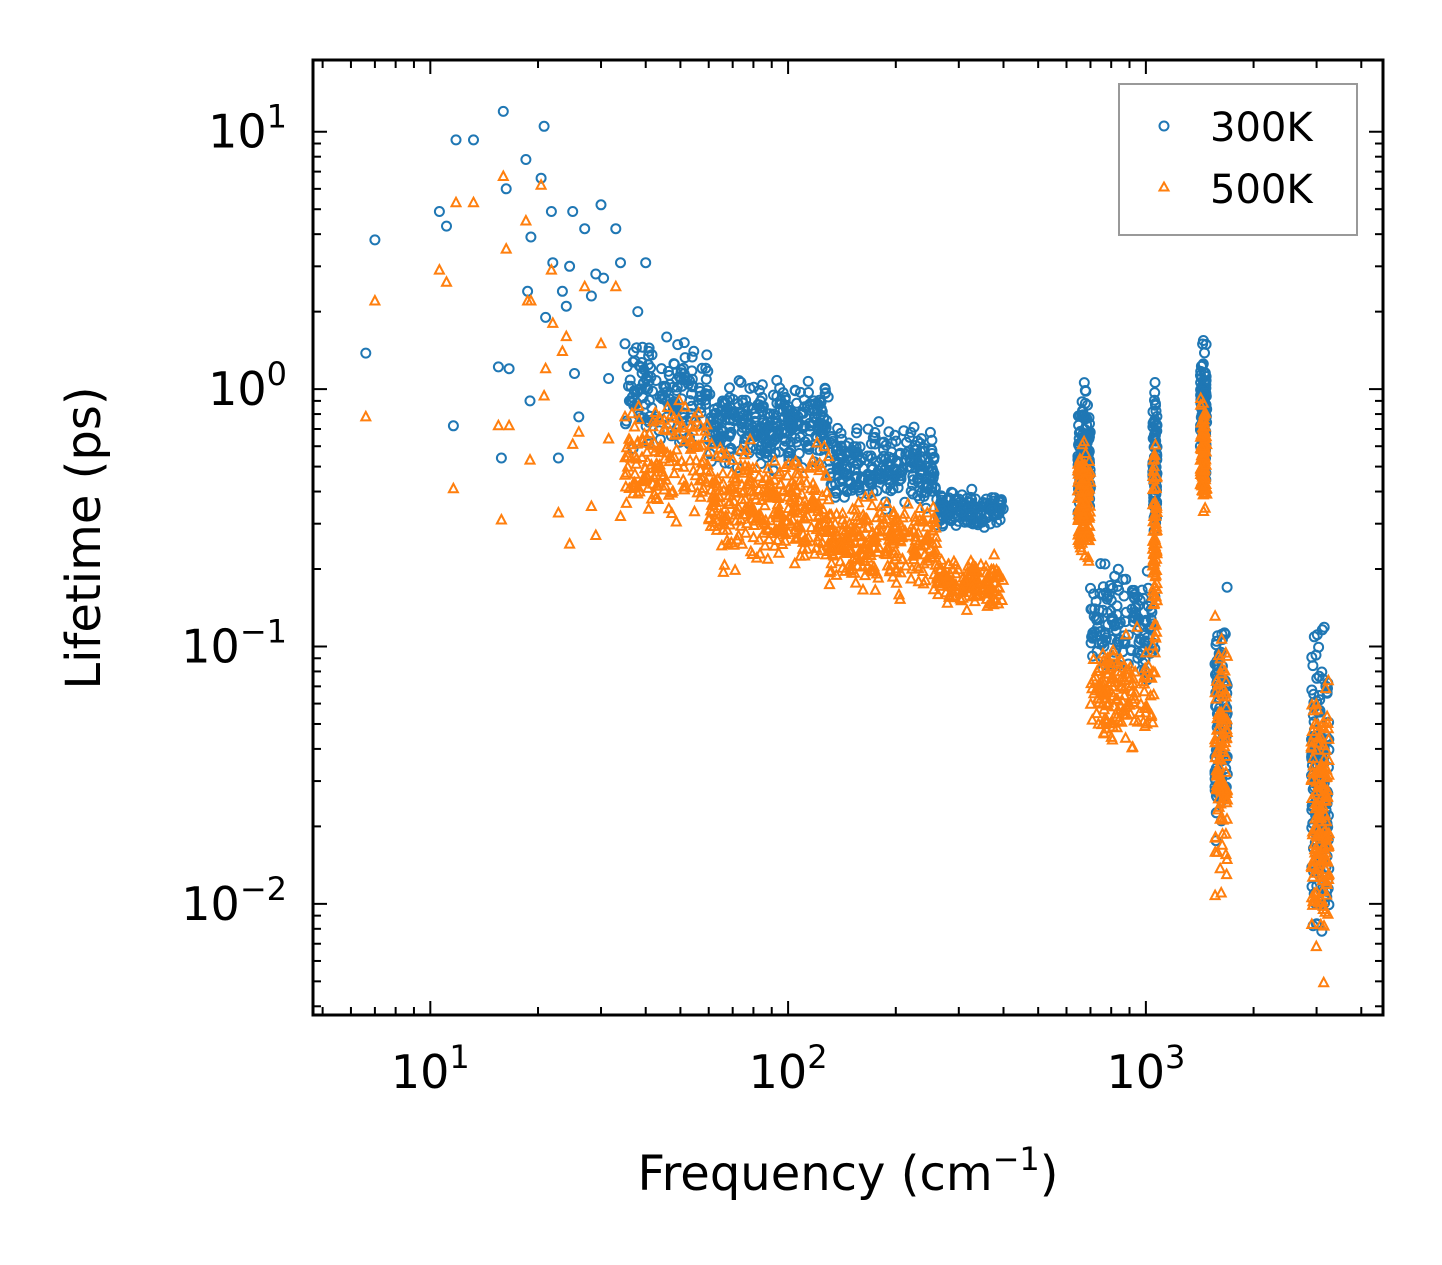 The width and height of the screenshot is (1442, 1265). What do you see at coordinates (788, 1068) in the screenshot?
I see `x-tick-label: 10²` at bounding box center [788, 1068].